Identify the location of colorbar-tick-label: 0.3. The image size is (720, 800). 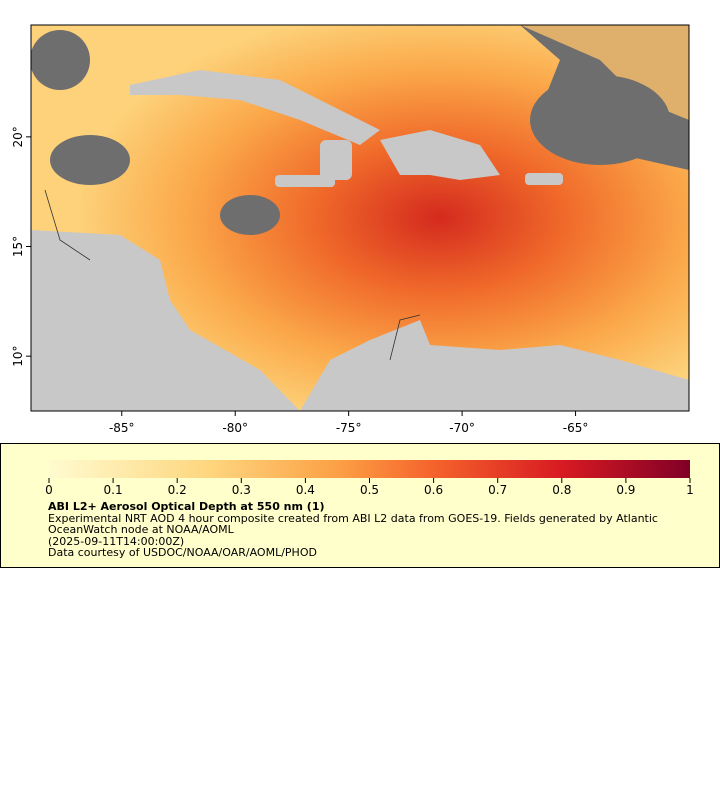
(241, 490).